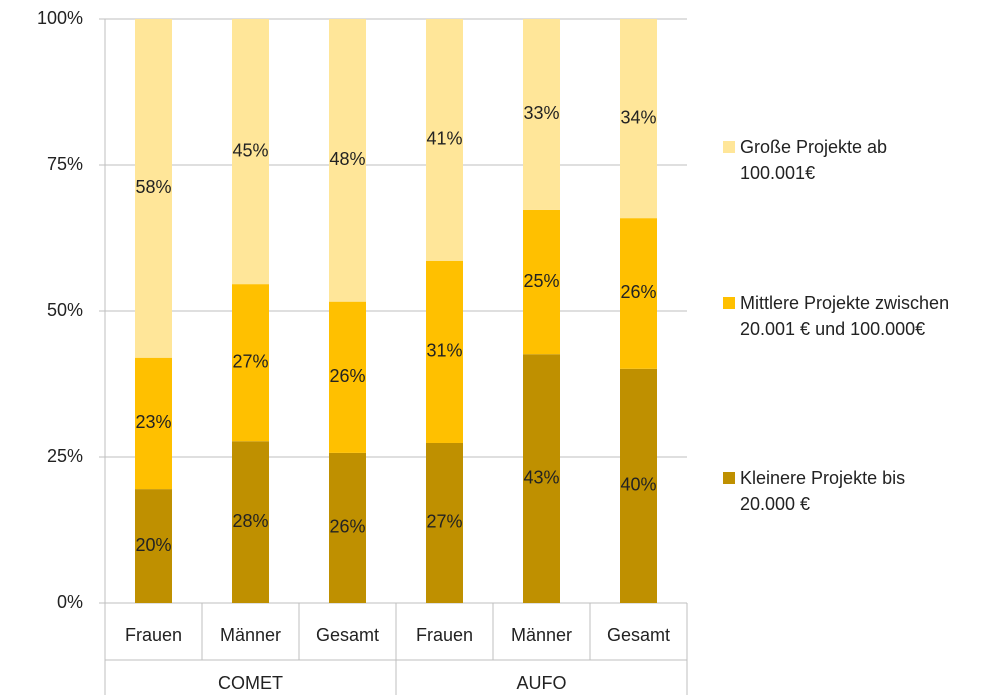  I want to click on data-label: 45%, so click(250, 150).